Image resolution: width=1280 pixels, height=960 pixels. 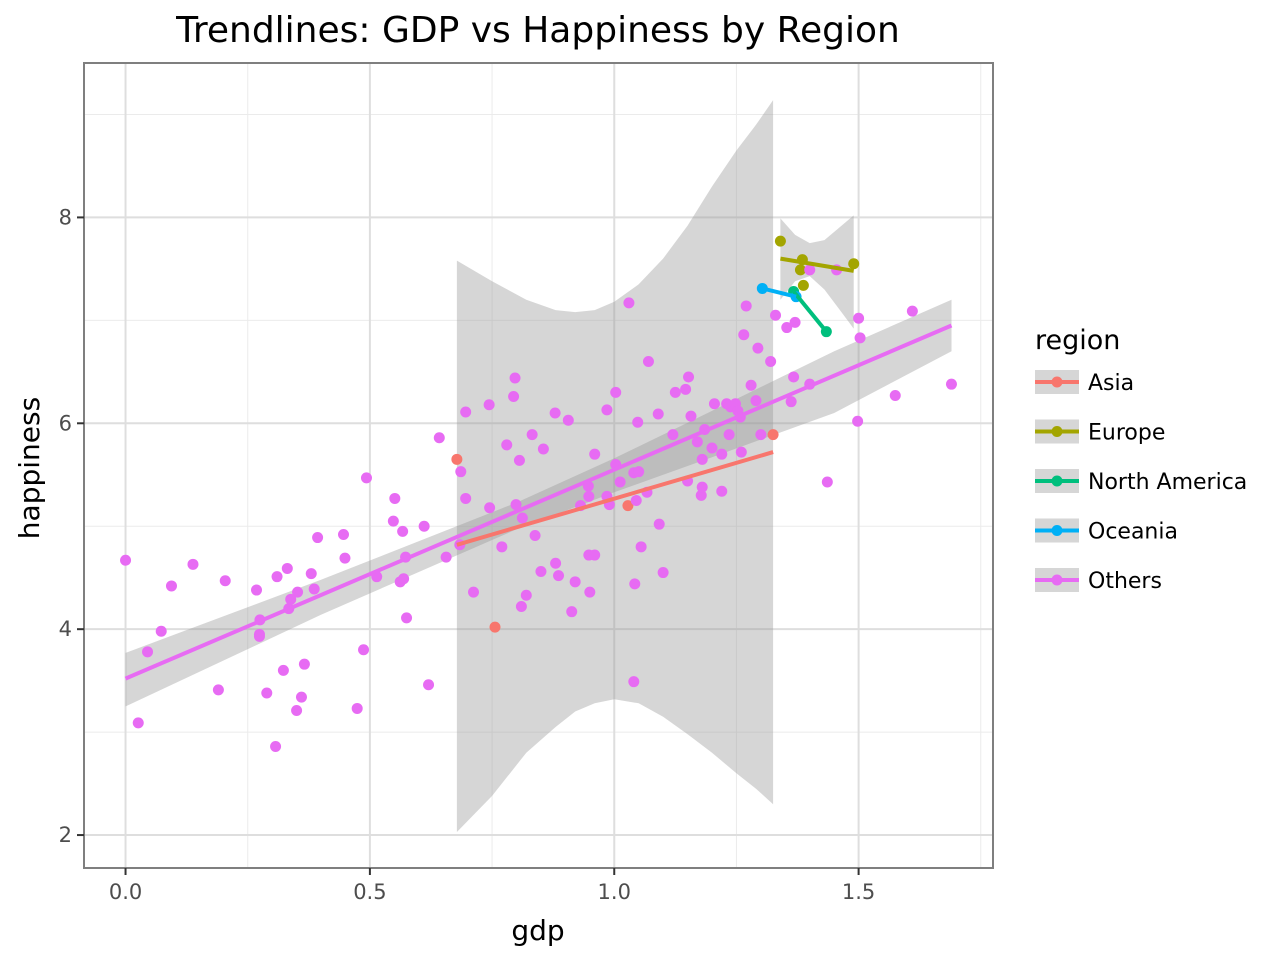 I want to click on y-tick-label: 8, so click(x=65, y=217).